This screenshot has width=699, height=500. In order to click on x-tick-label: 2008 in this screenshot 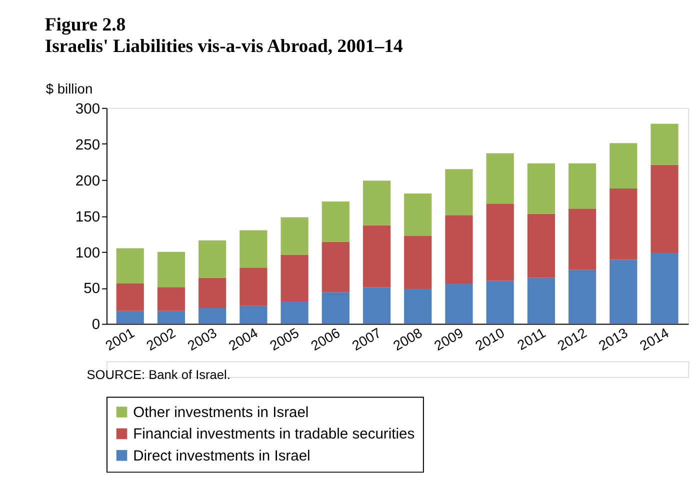, I will do `click(408, 339)`.